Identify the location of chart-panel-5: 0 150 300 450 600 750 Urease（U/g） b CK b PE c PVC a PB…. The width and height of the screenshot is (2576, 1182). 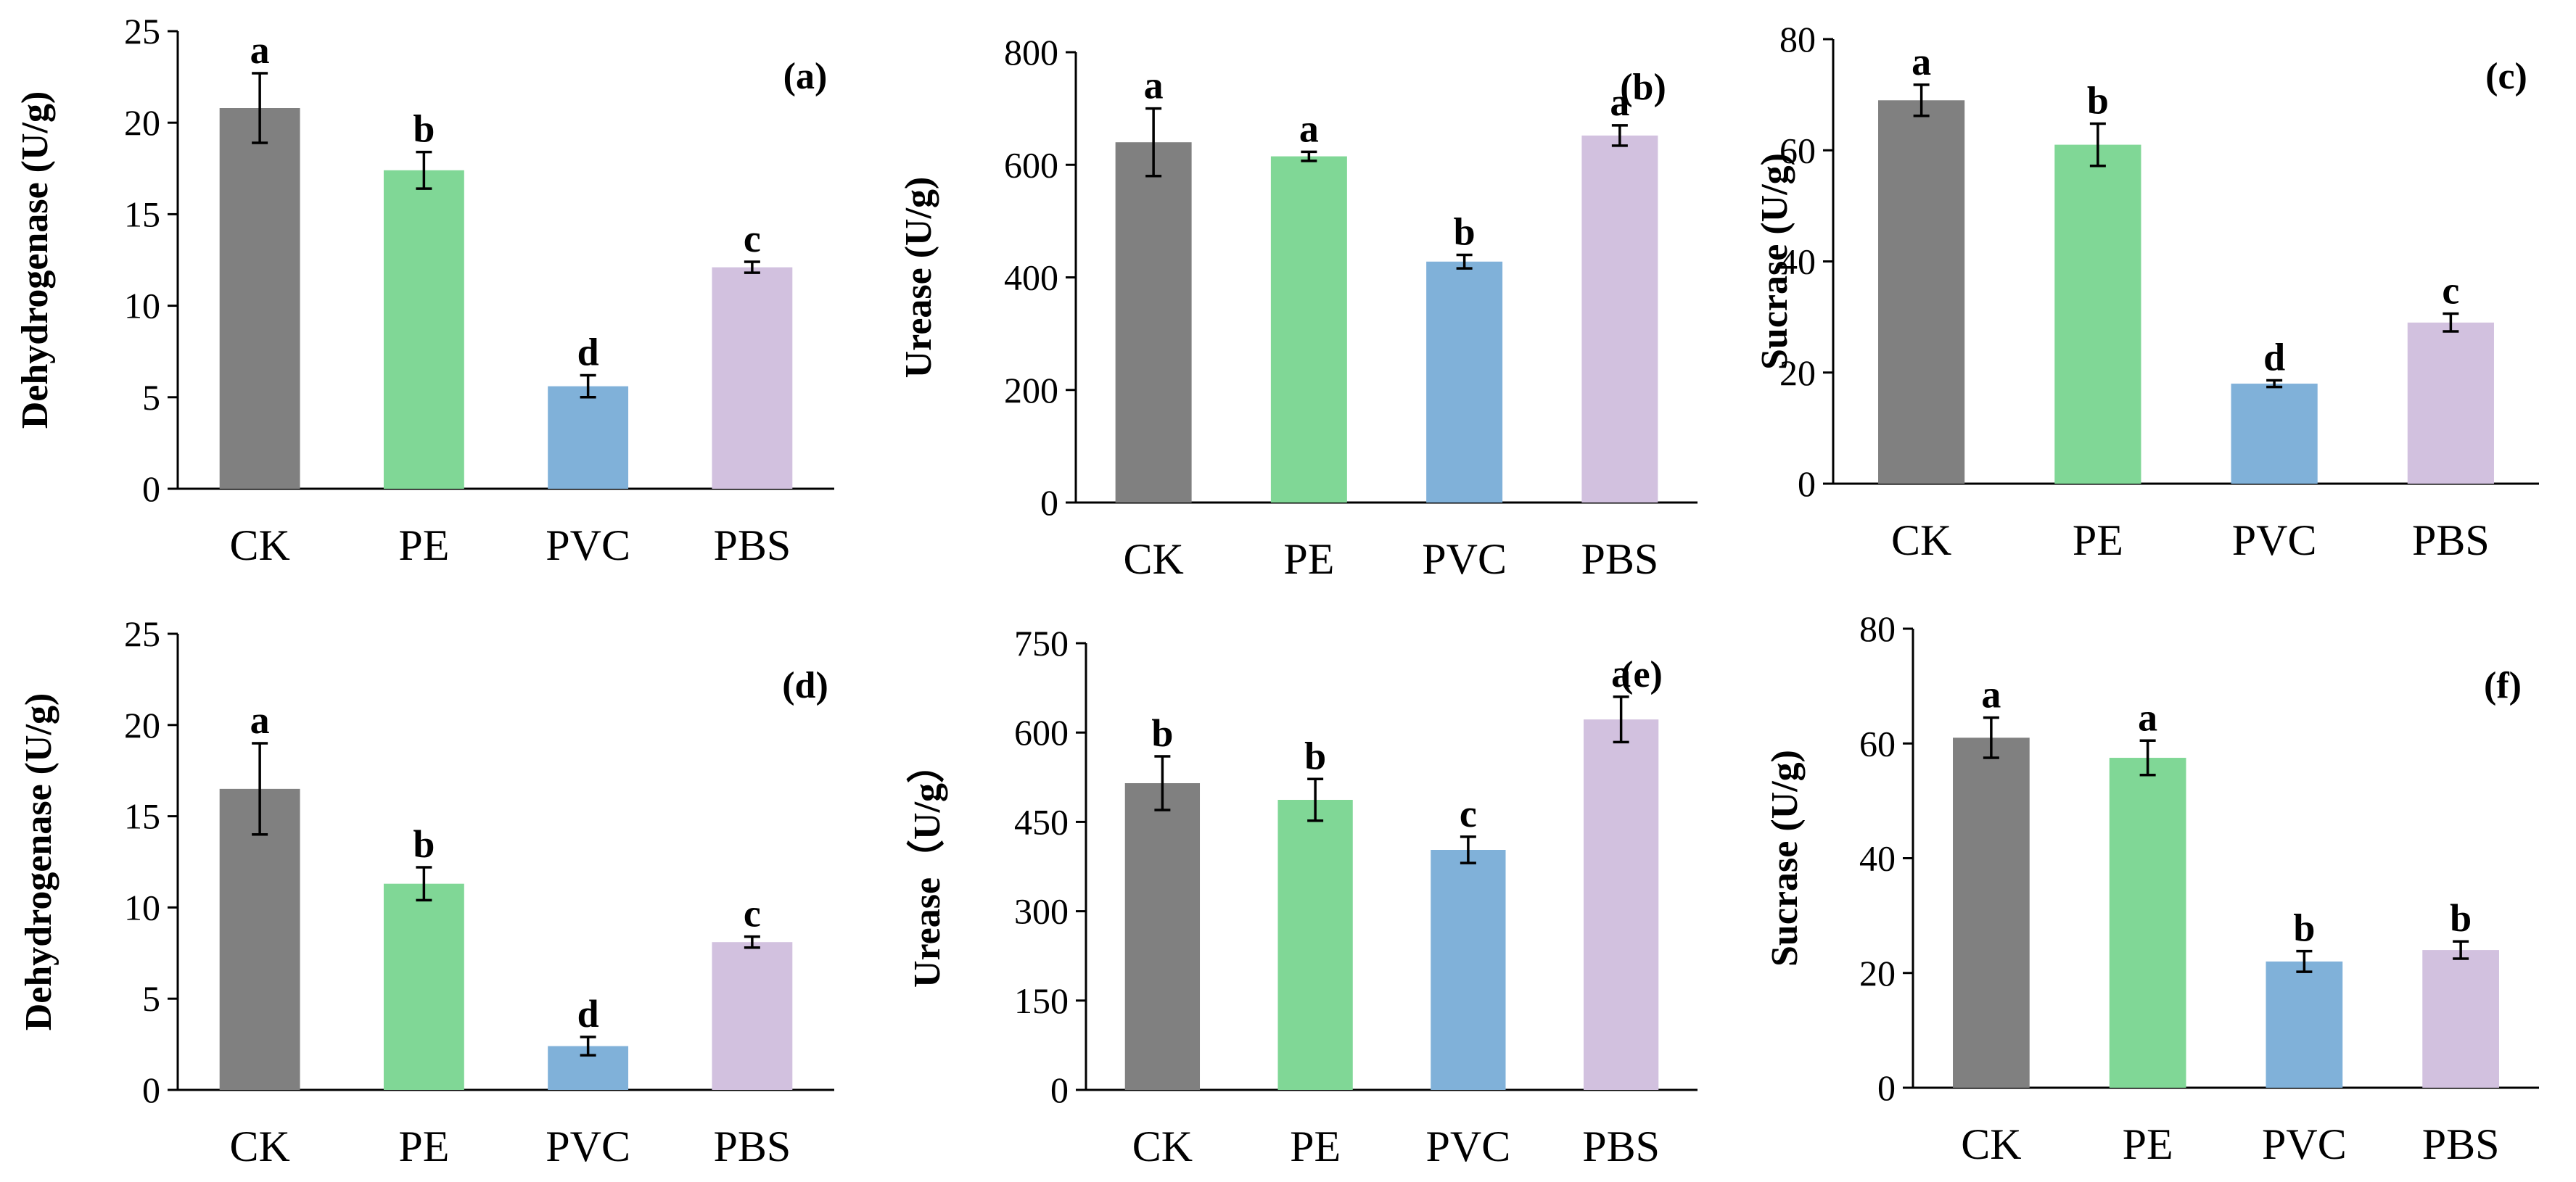
(1302, 896).